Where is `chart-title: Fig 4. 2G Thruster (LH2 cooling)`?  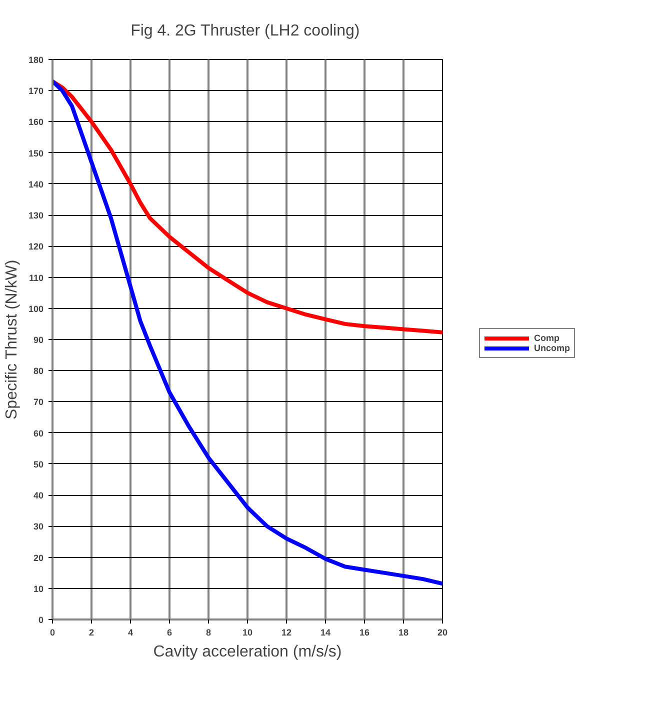 chart-title: Fig 4. 2G Thruster (LH2 cooling) is located at coordinates (245, 31).